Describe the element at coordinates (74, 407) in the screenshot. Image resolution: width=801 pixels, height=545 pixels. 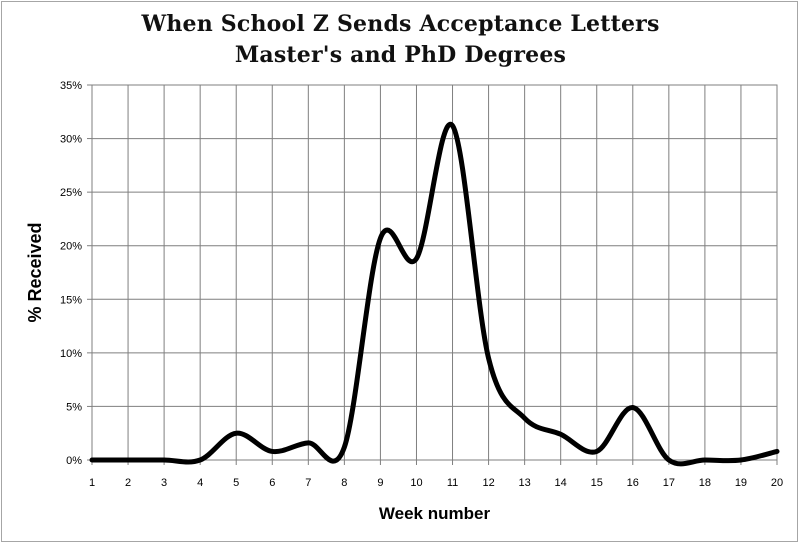
I see `y-tick-label: 5%` at that location.